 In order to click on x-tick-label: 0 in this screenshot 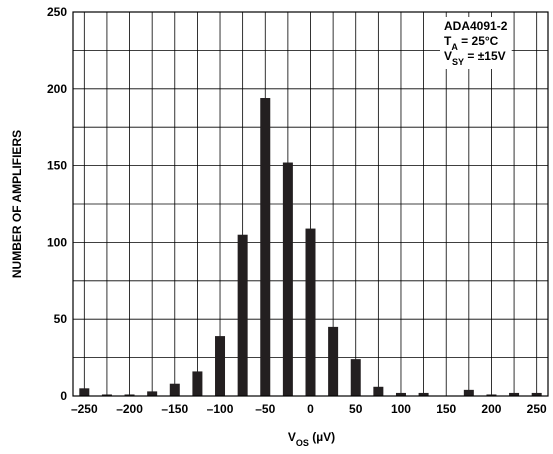, I will do `click(310, 409)`.